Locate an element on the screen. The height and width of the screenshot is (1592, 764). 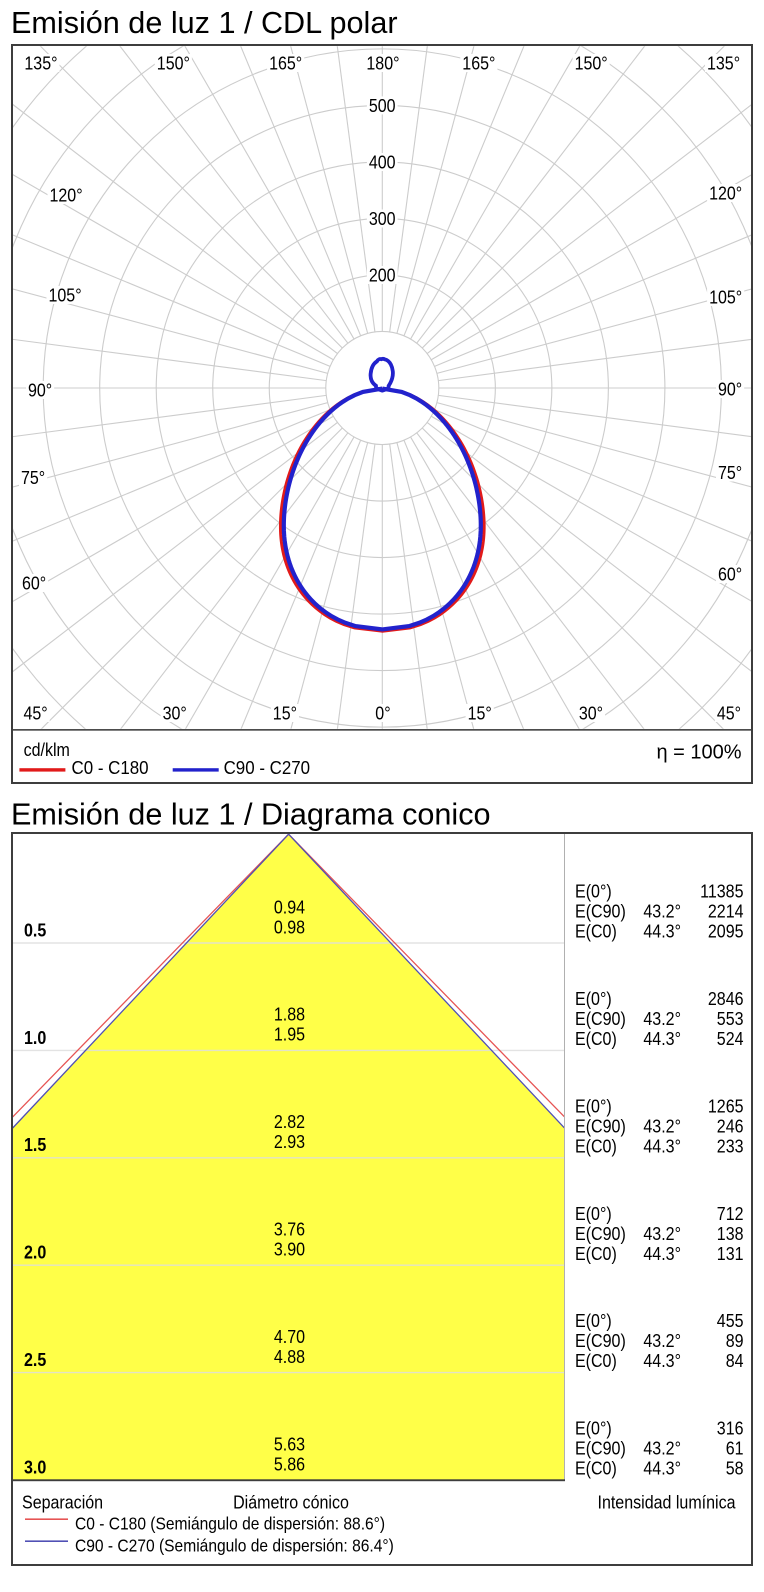
svg-text: 1.5 is located at coordinates (35, 1145).